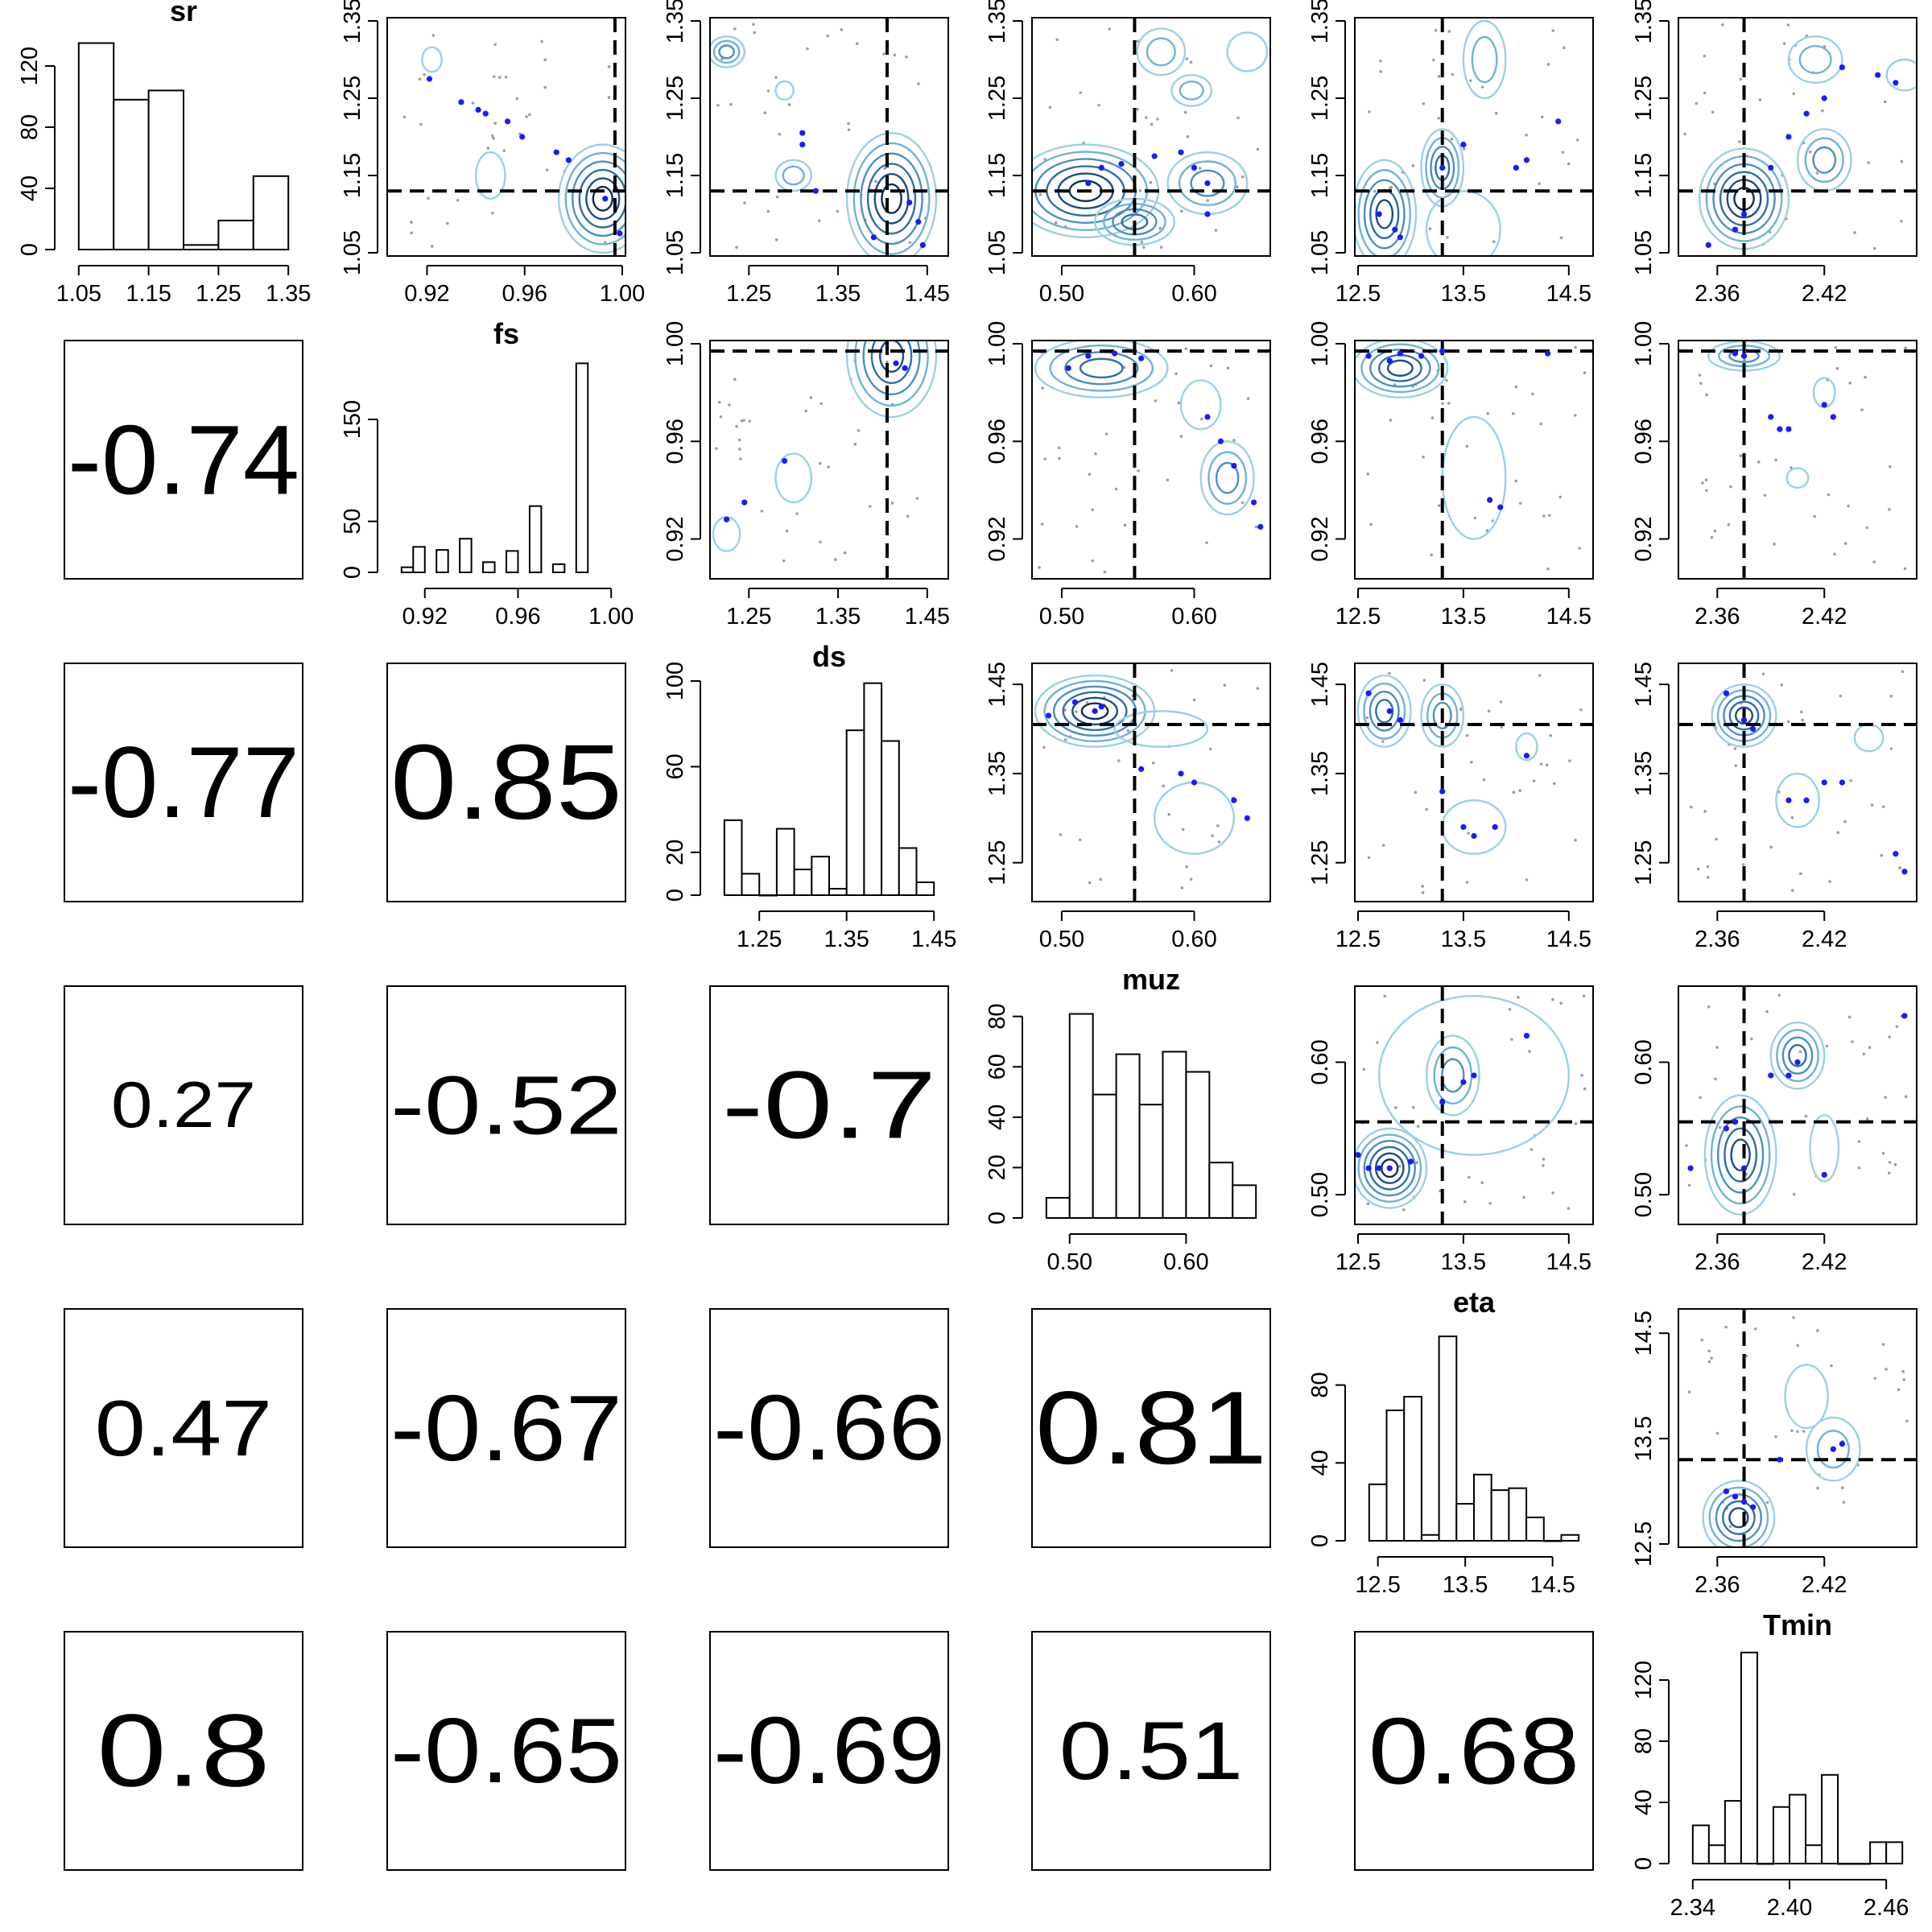 This screenshot has height=1932, width=1932. Describe the element at coordinates (352, 98) in the screenshot. I see `y-tick-label: 1.25` at that location.